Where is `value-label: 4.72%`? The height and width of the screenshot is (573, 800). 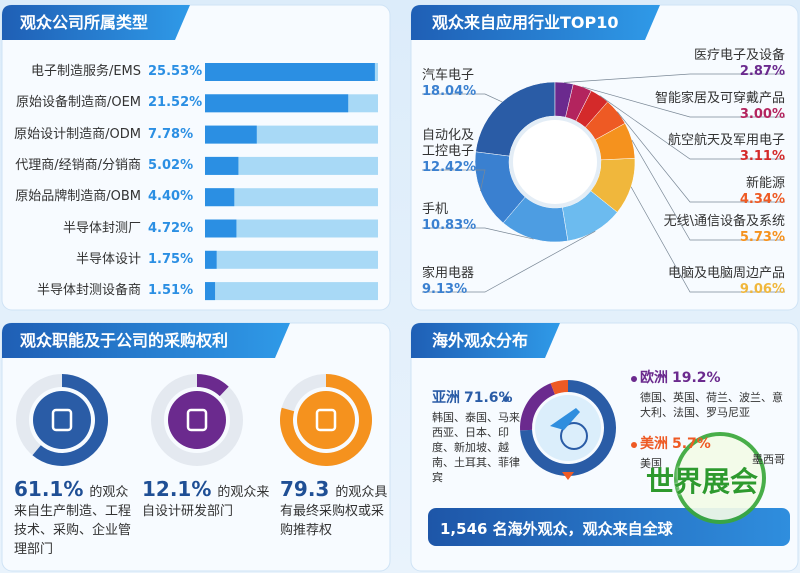 value-label: 4.72% is located at coordinates (171, 228).